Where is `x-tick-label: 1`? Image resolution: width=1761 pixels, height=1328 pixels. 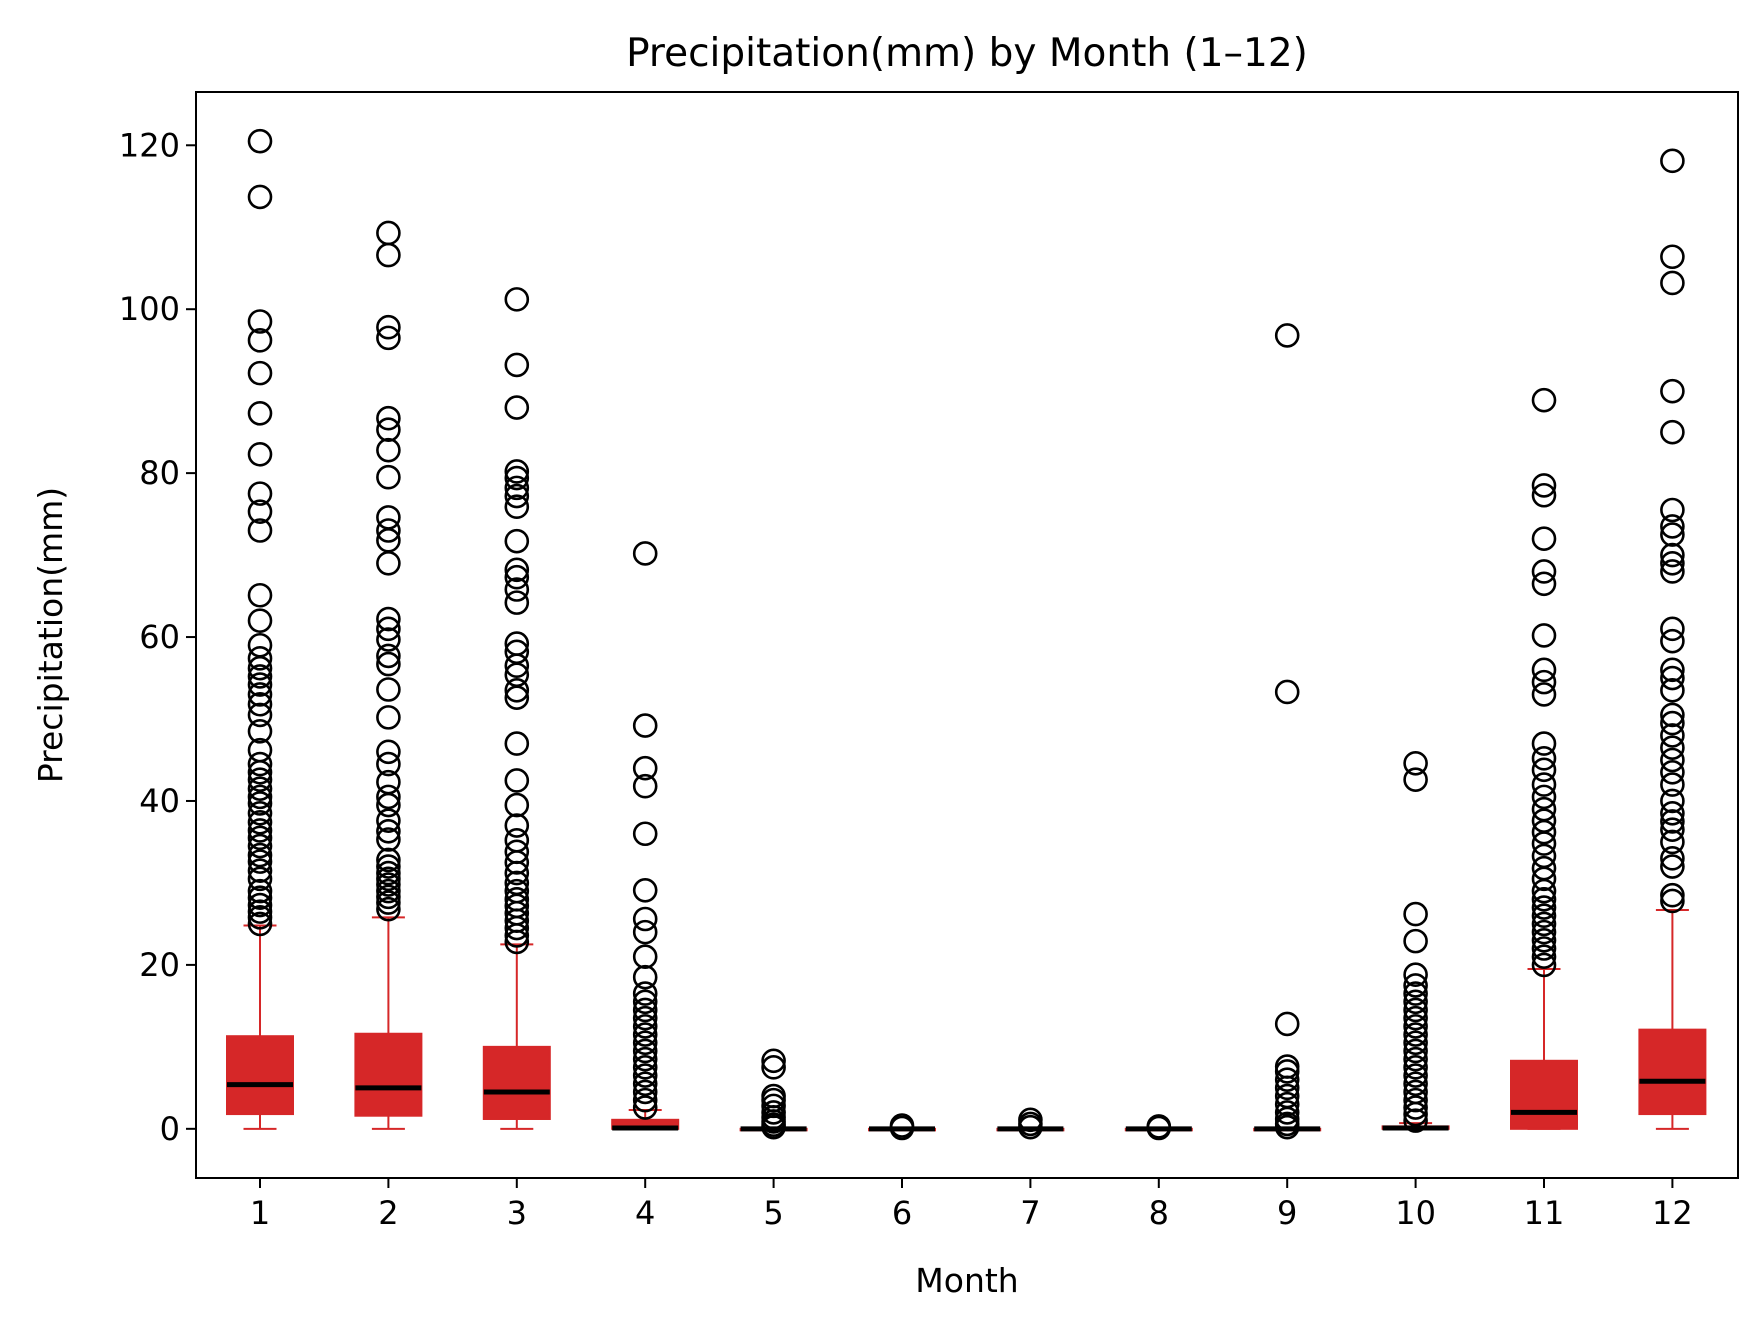
x-tick-label: 1 is located at coordinates (260, 1213).